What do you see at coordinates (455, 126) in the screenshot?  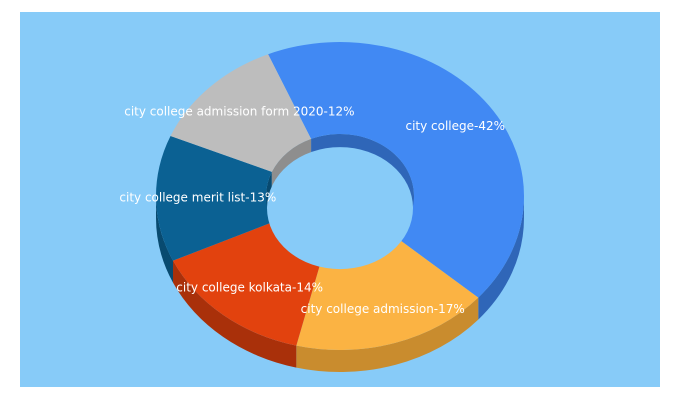 I see `slice-label-0: city college-42%` at bounding box center [455, 126].